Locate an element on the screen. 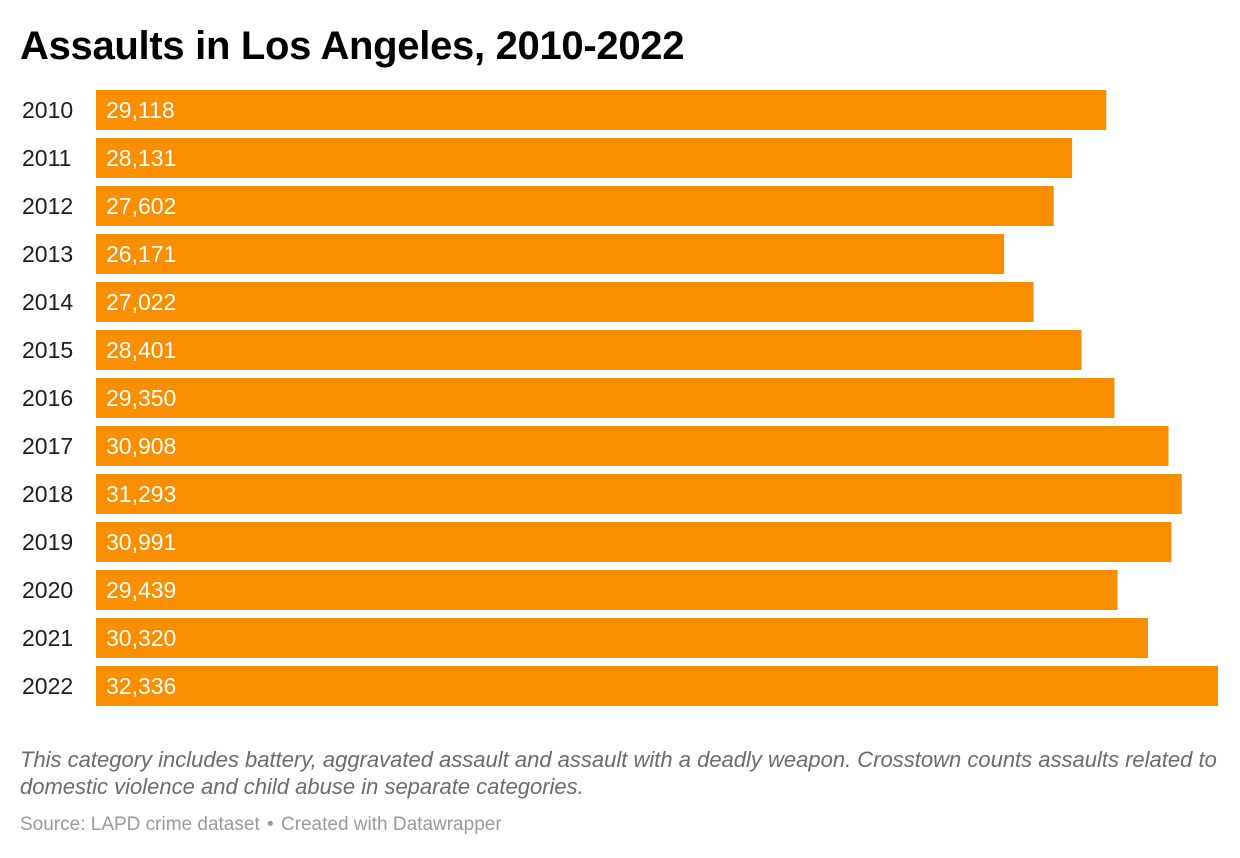 The width and height of the screenshot is (1240, 858). bar-value-label: 28,401 is located at coordinates (141, 350).